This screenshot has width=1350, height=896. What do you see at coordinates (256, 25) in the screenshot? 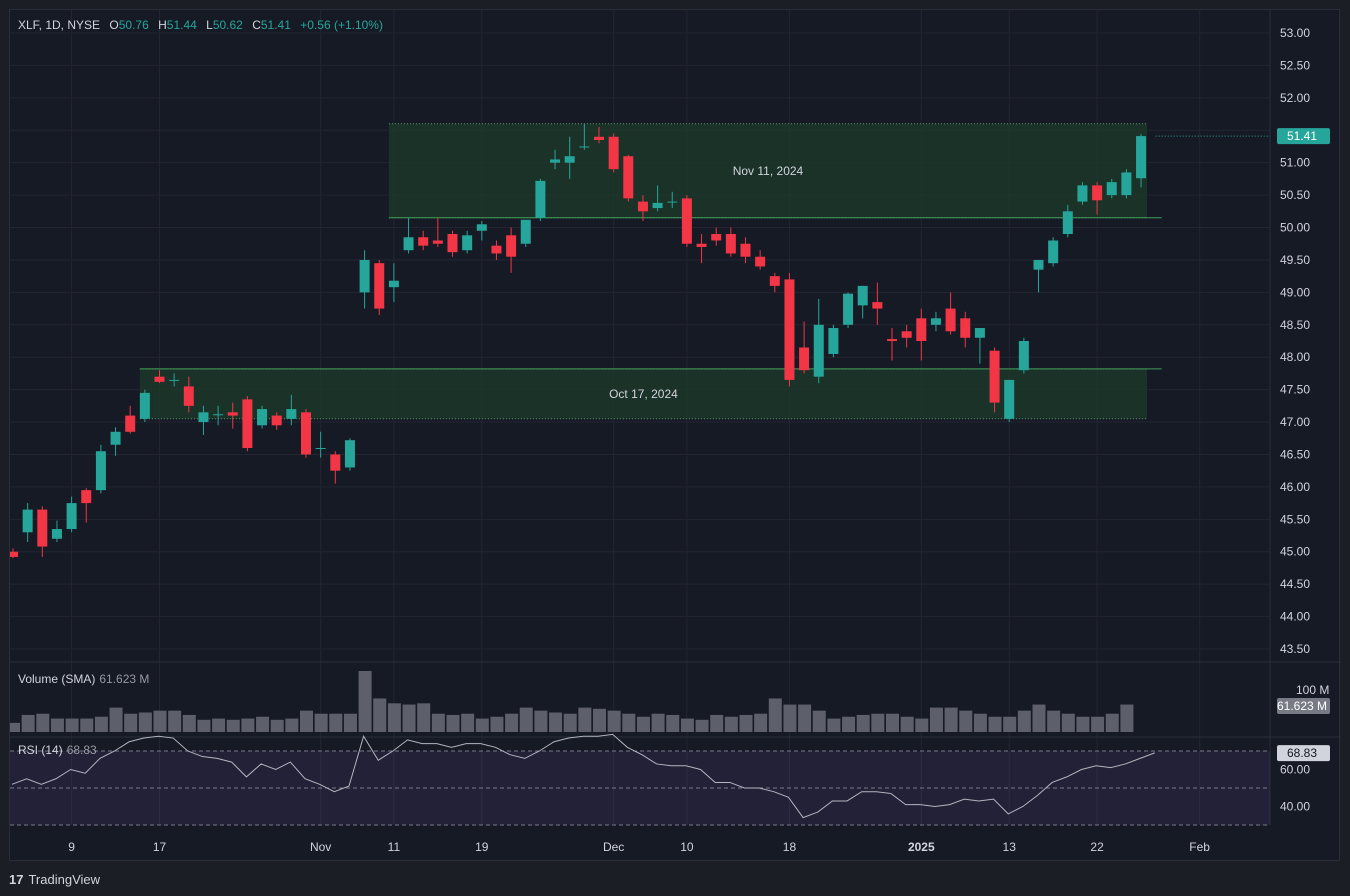
I see `close-label: C` at bounding box center [256, 25].